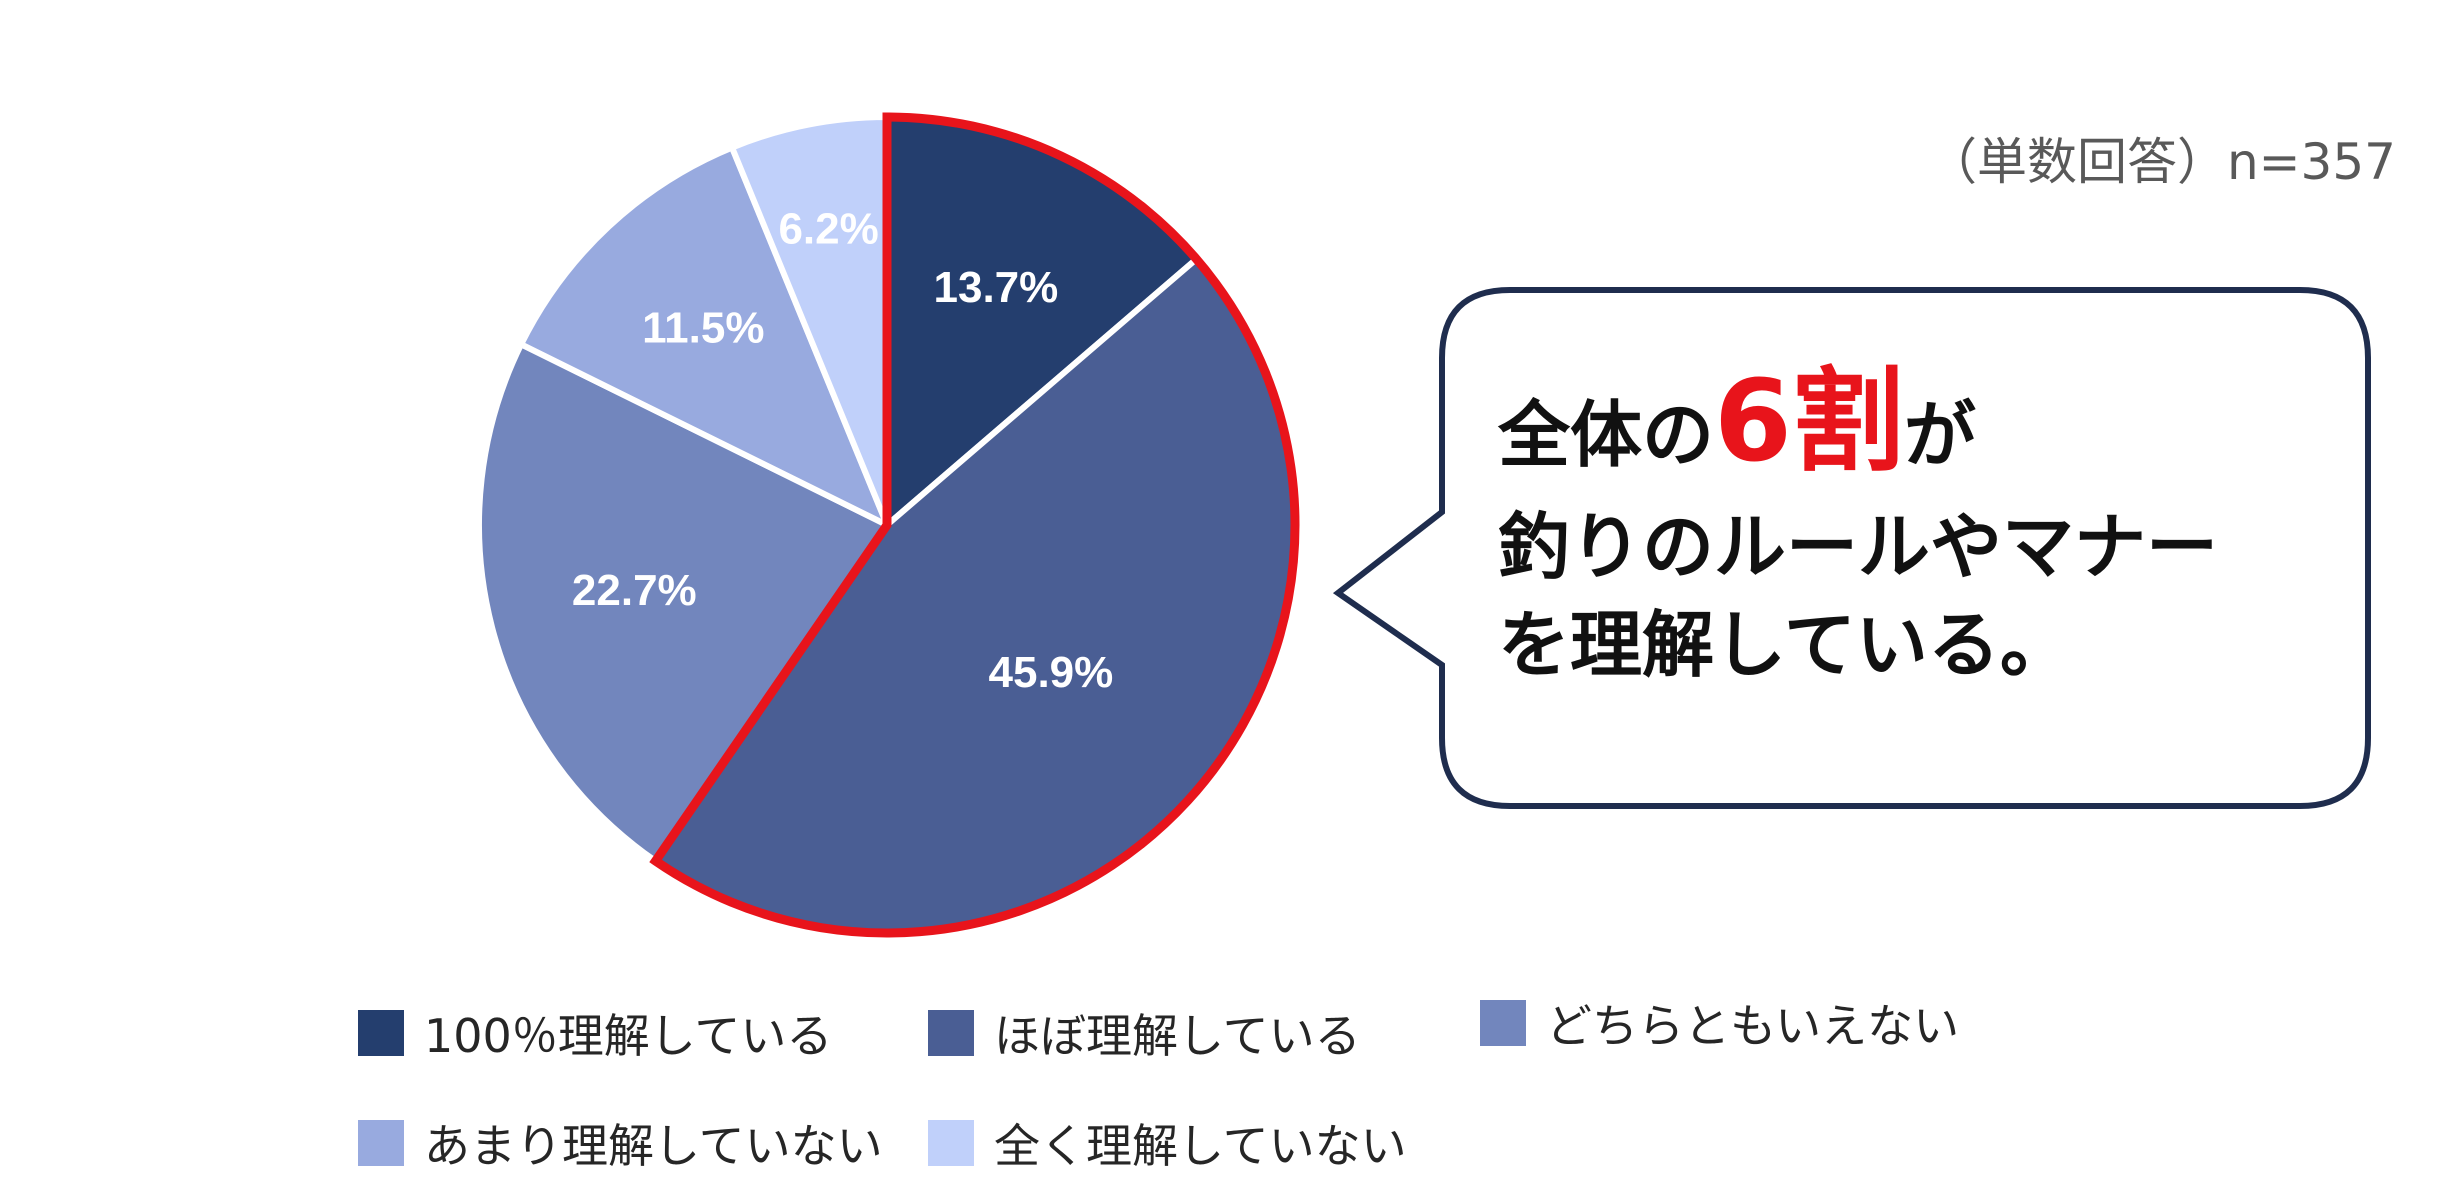  Describe the element at coordinates (2161, 162) in the screenshot. I see `sample-note: （単数回答）n=357` at that location.